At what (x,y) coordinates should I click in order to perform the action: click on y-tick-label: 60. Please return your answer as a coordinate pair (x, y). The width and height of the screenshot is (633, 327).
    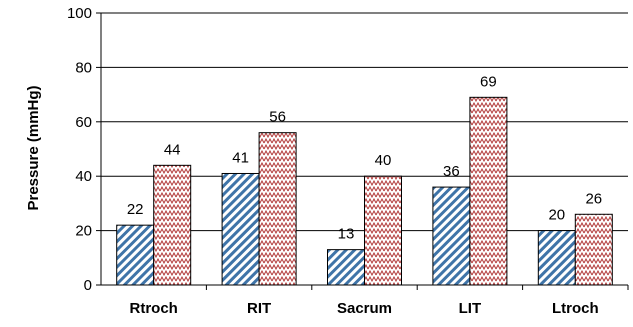
    Looking at the image, I should click on (83, 122).